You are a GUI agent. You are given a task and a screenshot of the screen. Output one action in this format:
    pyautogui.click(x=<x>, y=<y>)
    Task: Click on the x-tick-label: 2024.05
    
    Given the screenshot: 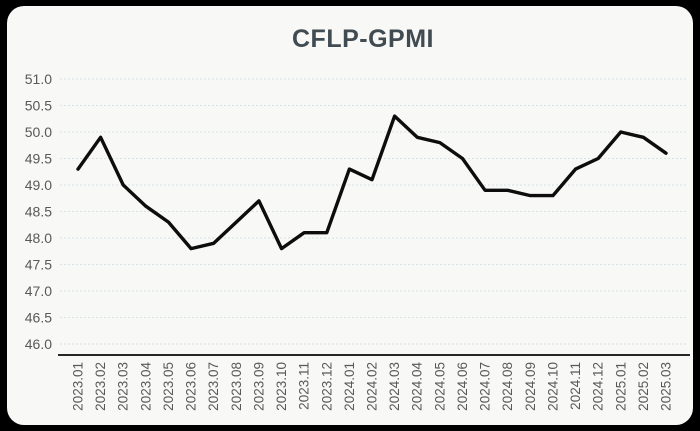 What is the action you would take?
    pyautogui.click(x=439, y=386)
    